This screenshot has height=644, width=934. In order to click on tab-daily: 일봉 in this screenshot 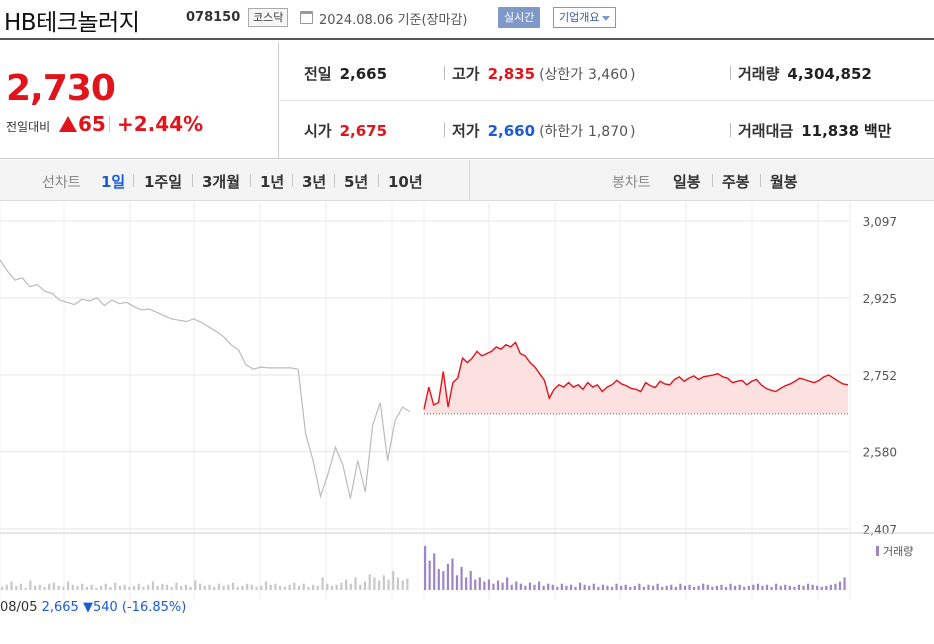, I will do `click(687, 182)`.